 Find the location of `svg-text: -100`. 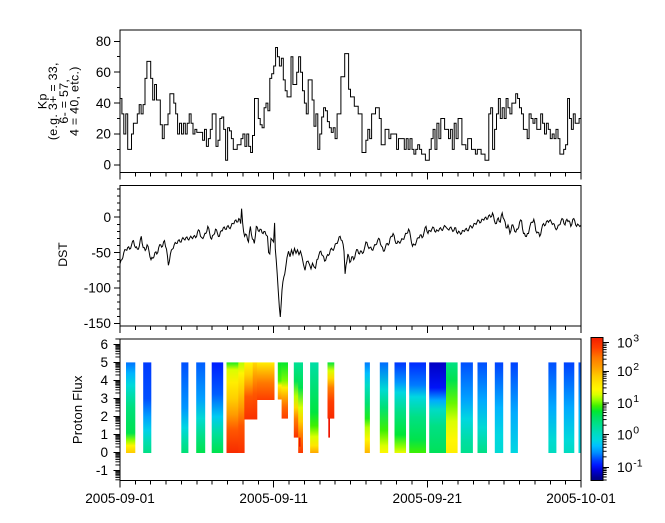

svg-text: -100 is located at coordinates (98, 288).